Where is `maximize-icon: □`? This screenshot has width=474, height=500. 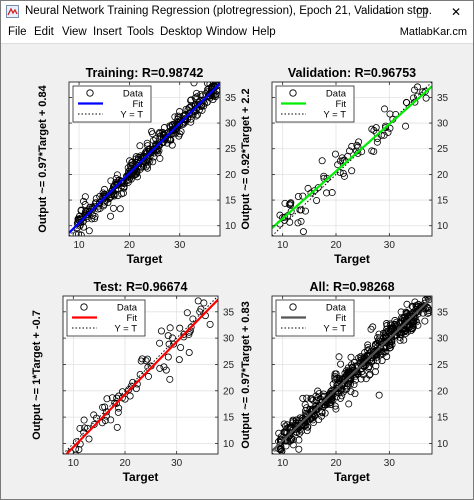
maximize-icon: □ is located at coordinates (422, 12).